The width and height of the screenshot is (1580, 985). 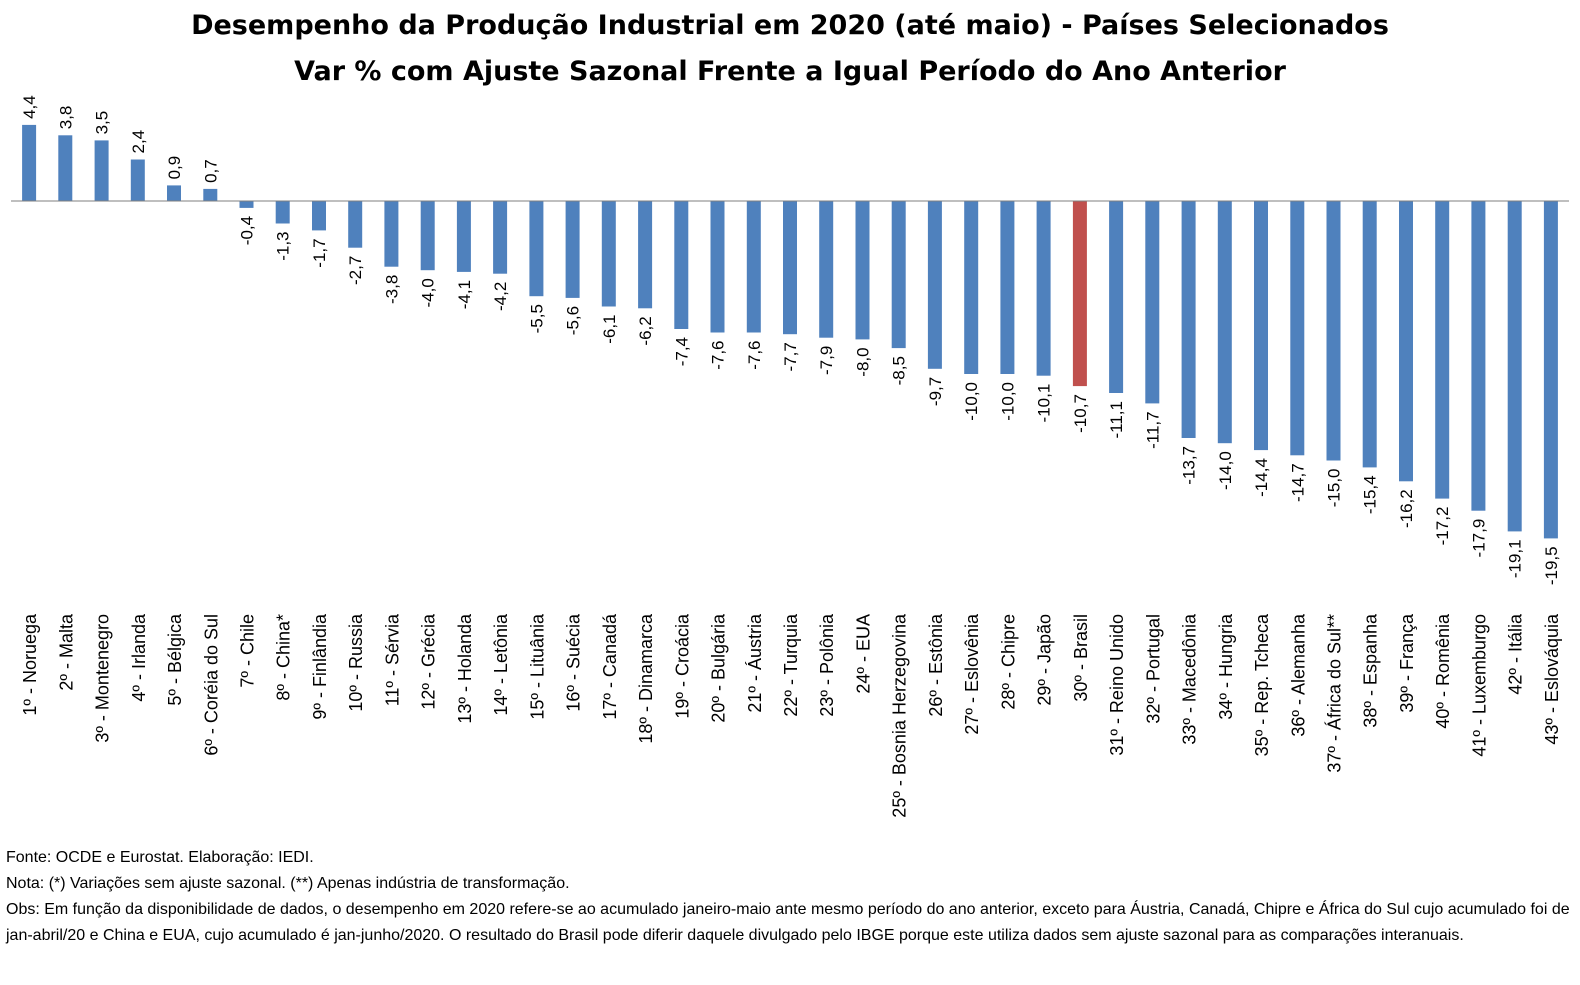 What do you see at coordinates (103, 678) in the screenshot?
I see `category-label: 3º - Montenegro` at bounding box center [103, 678].